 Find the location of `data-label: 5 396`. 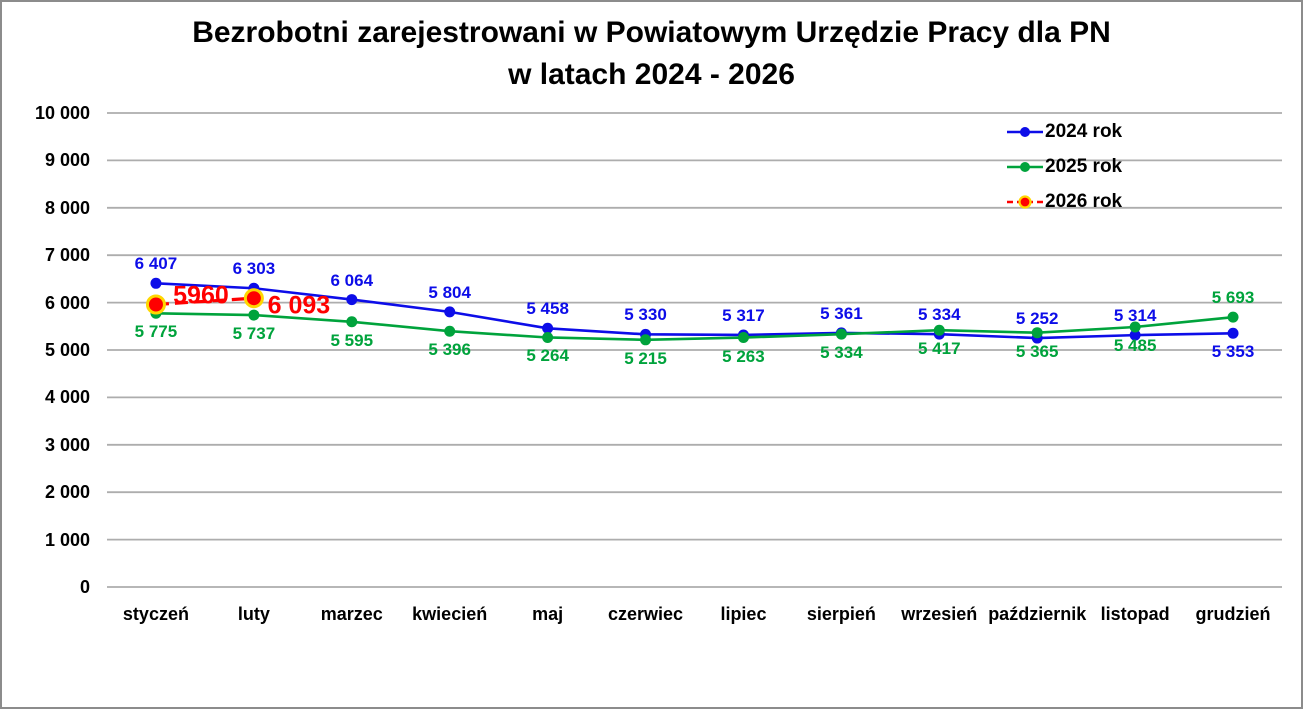

data-label: 5 396 is located at coordinates (449, 350).